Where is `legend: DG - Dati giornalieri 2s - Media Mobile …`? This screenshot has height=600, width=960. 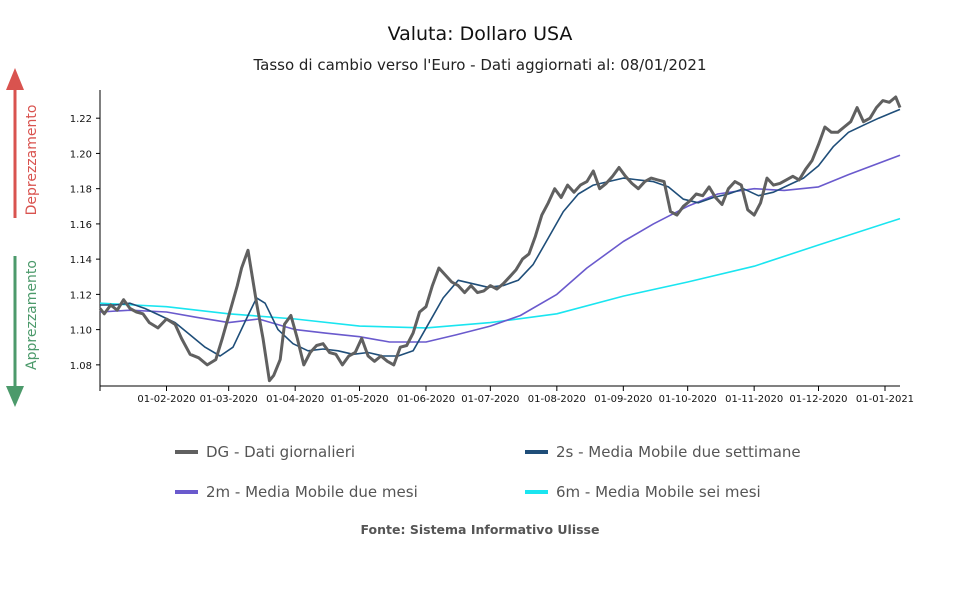
legend: DG - Dati giornalieri 2s - Media Mobile … is located at coordinates (488, 472).